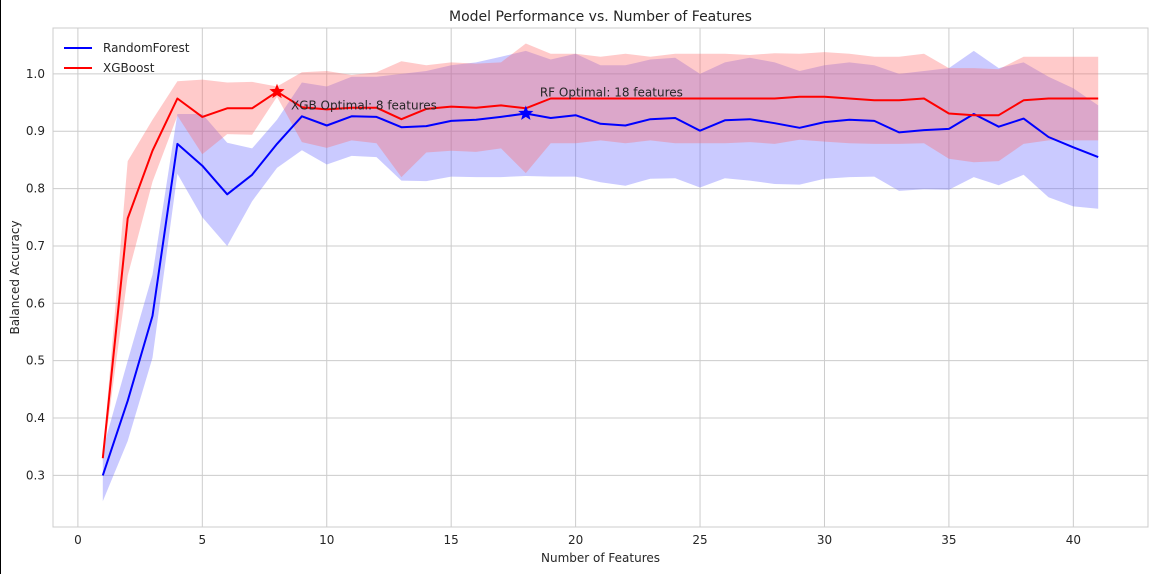 This screenshot has width=1157, height=574. I want to click on y-tick-label: 0.5, so click(35, 361).